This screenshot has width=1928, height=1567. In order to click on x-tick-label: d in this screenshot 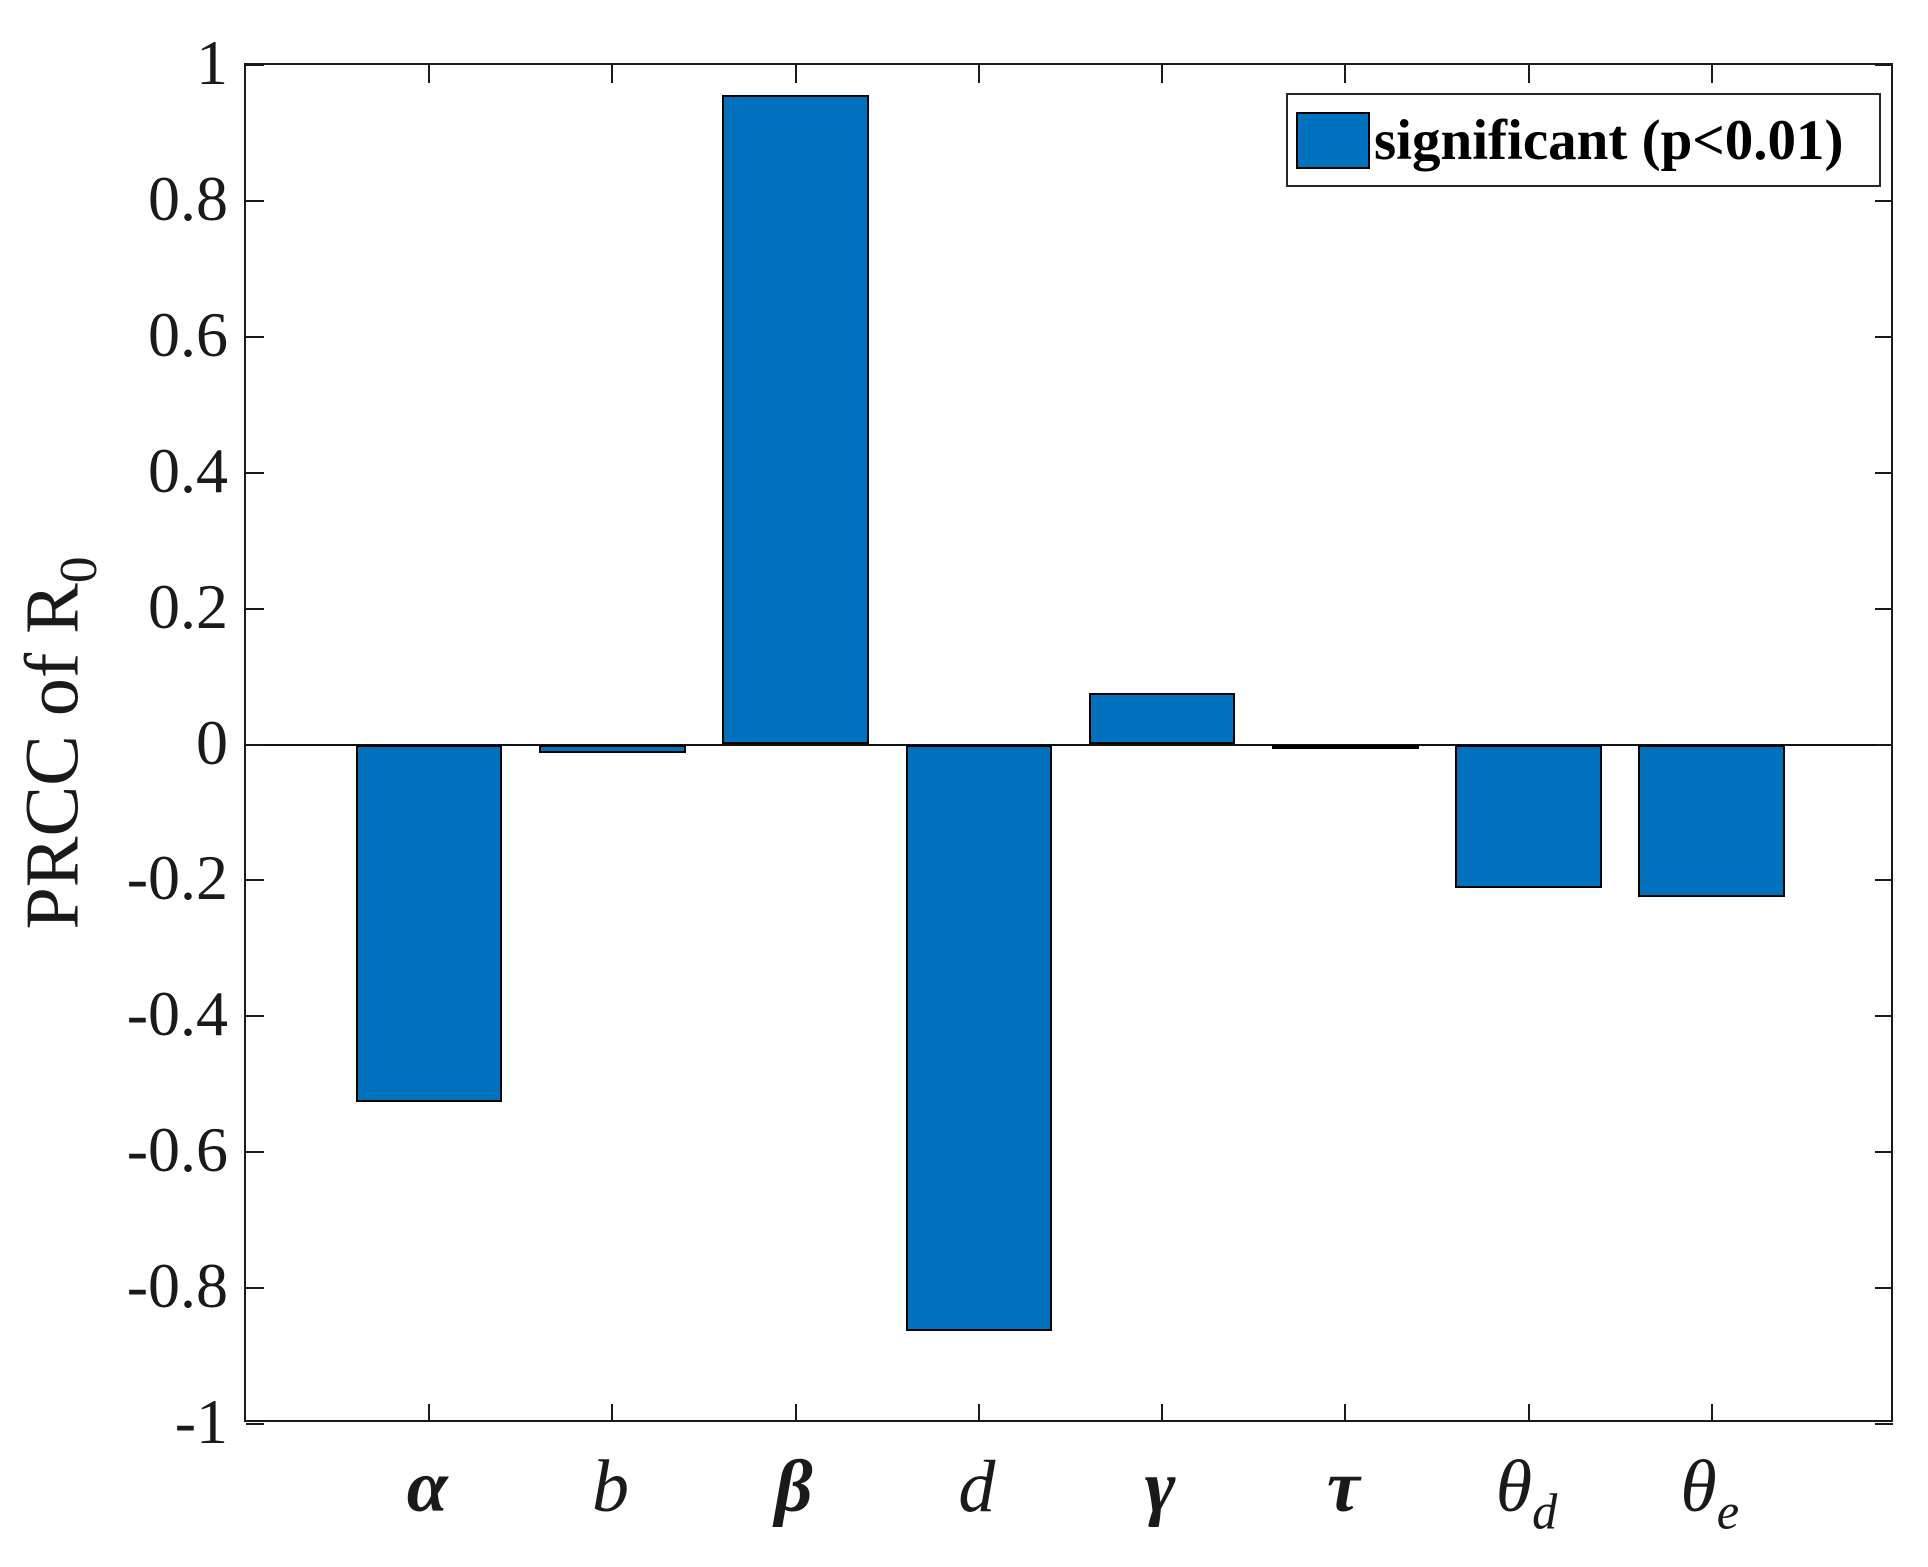, I will do `click(976, 1487)`.